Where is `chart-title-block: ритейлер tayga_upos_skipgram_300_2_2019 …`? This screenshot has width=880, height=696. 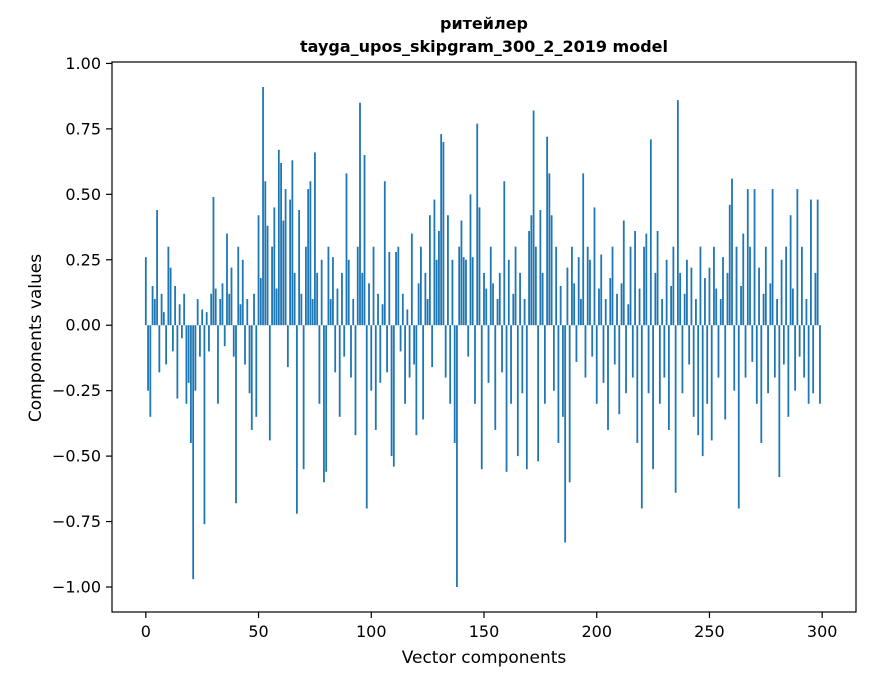 chart-title-block: ритейлер tayga_upos_skipgram_300_2_2019 … is located at coordinates (484, 35).